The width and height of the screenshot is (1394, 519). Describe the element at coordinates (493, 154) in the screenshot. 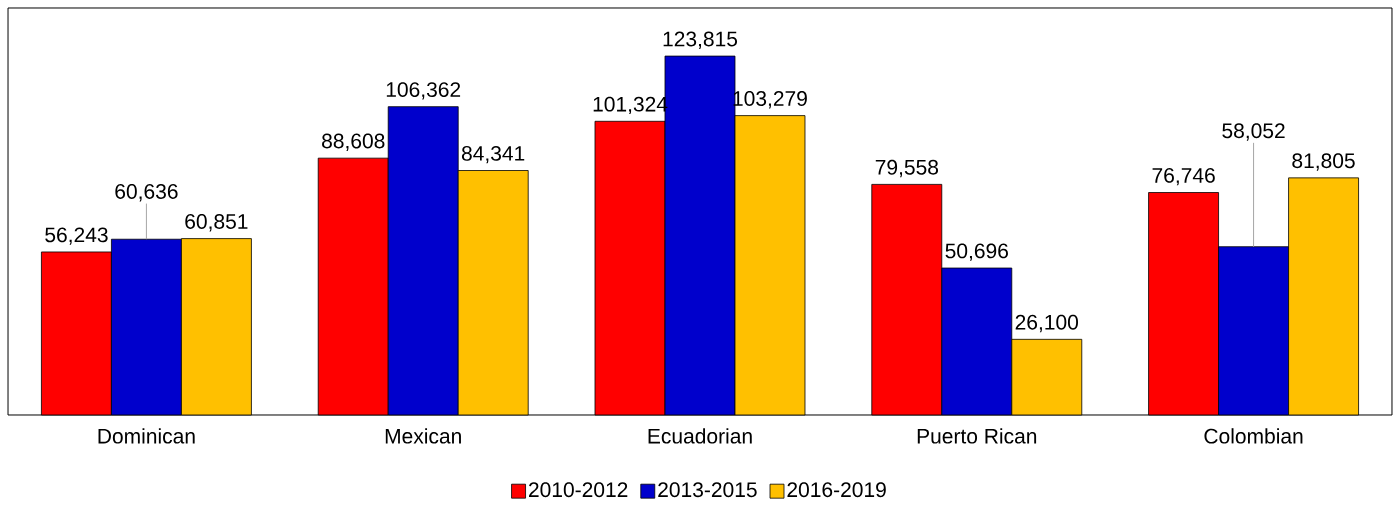

I see `data-label: 84,341` at that location.